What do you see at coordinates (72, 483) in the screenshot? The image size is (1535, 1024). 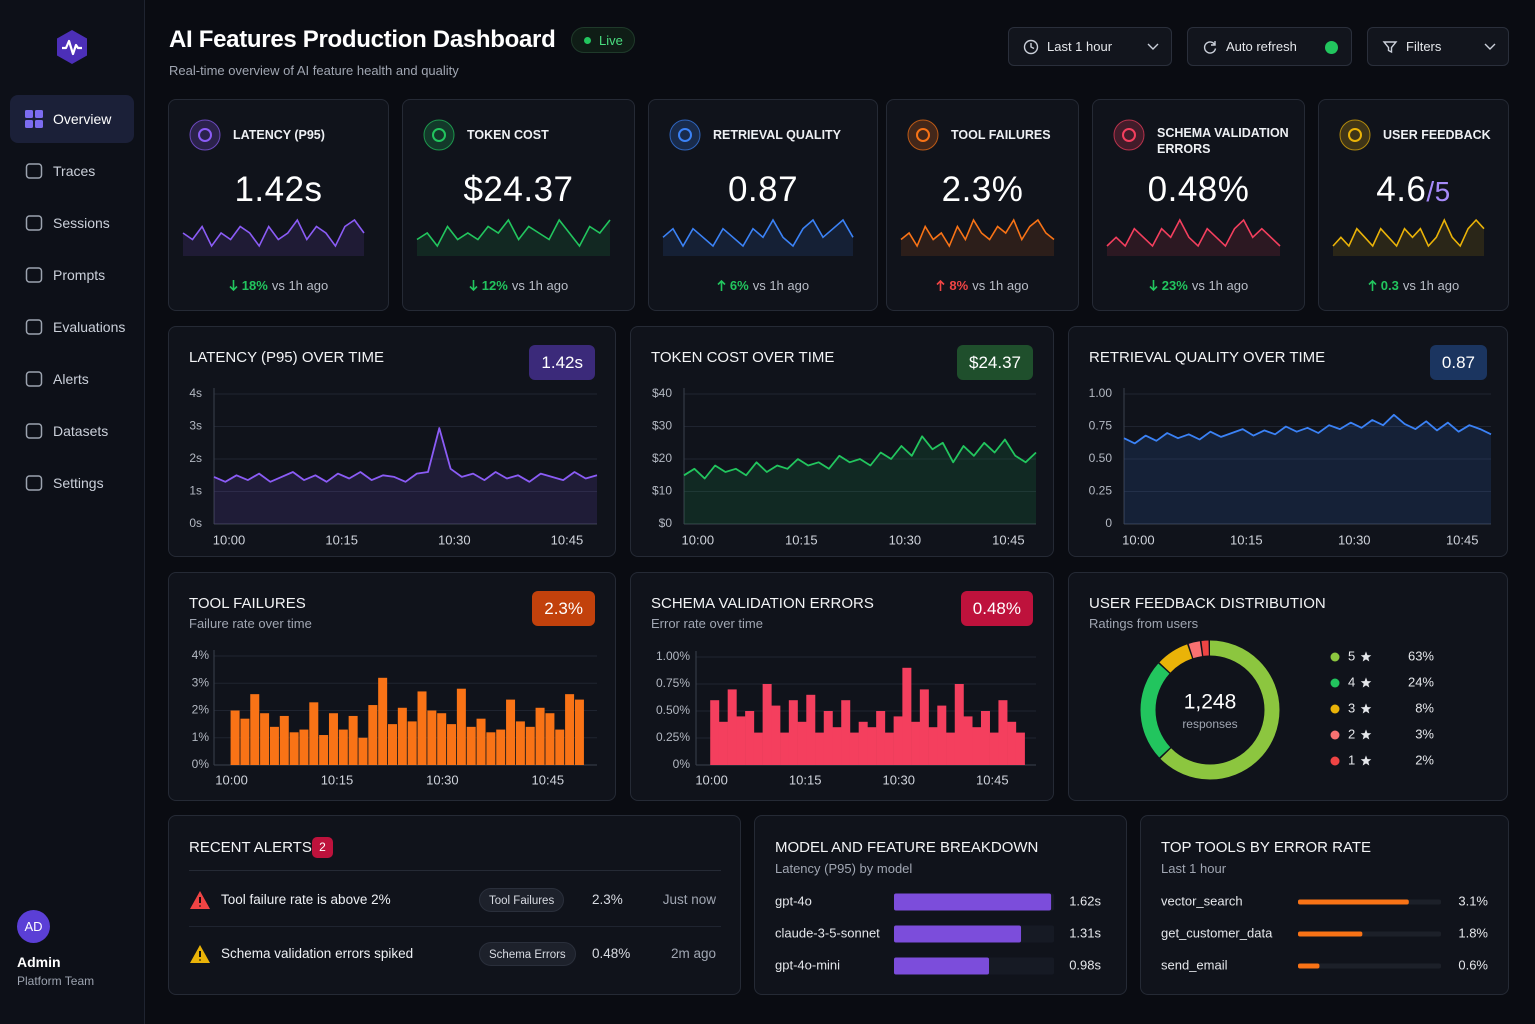 I see `nav-item: Settings` at bounding box center [72, 483].